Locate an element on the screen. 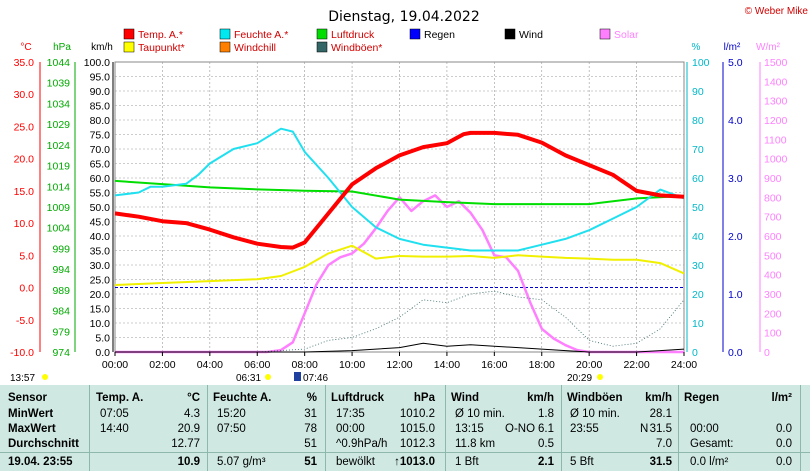 The height and width of the screenshot is (471, 810). solar-axis-tick: 1300 is located at coordinates (776, 102).